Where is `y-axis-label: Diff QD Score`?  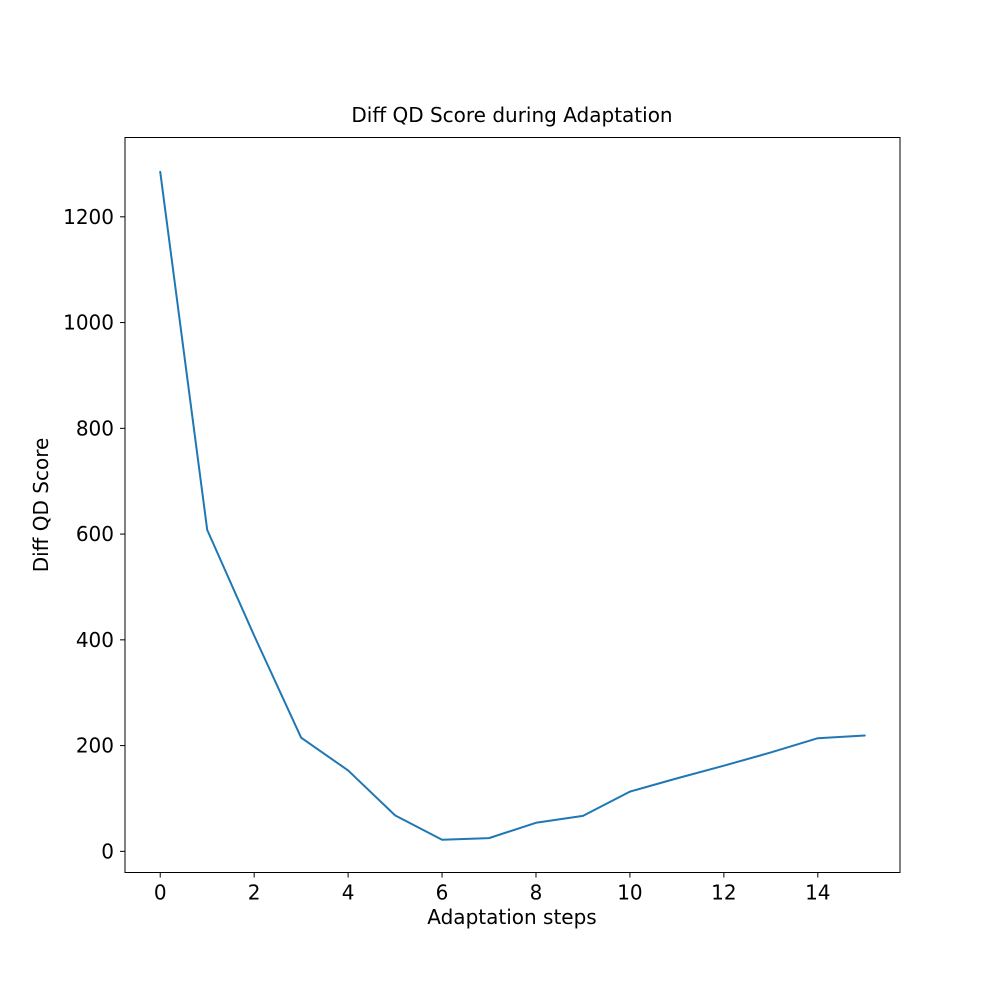 y-axis-label: Diff QD Score is located at coordinates (41, 505).